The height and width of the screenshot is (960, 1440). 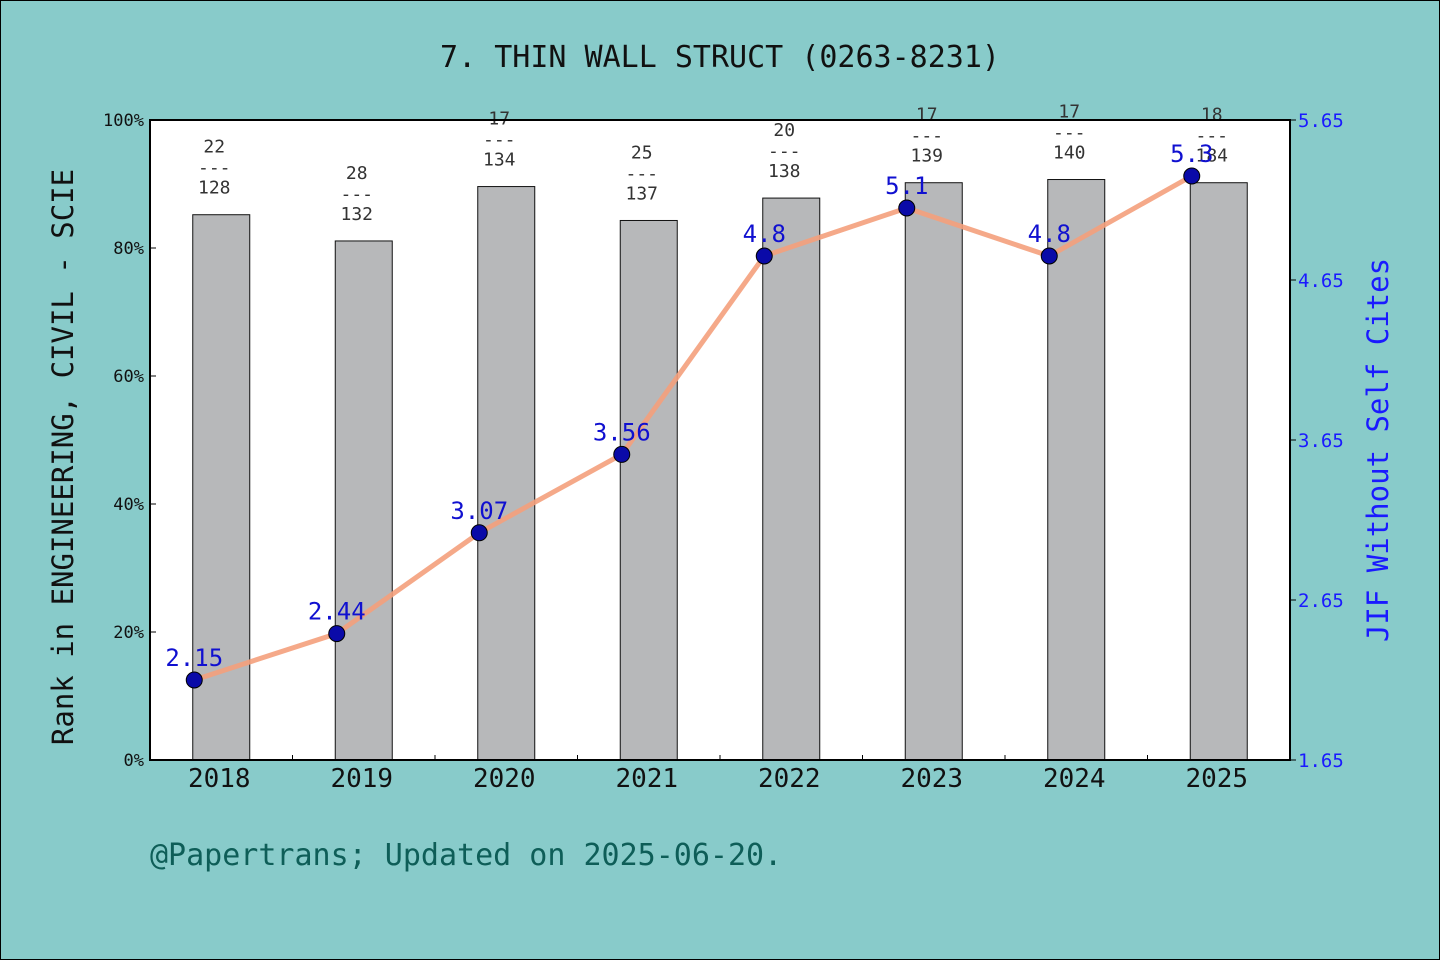 I want to click on left-axis-tick-label: 40%, so click(x=128, y=505).